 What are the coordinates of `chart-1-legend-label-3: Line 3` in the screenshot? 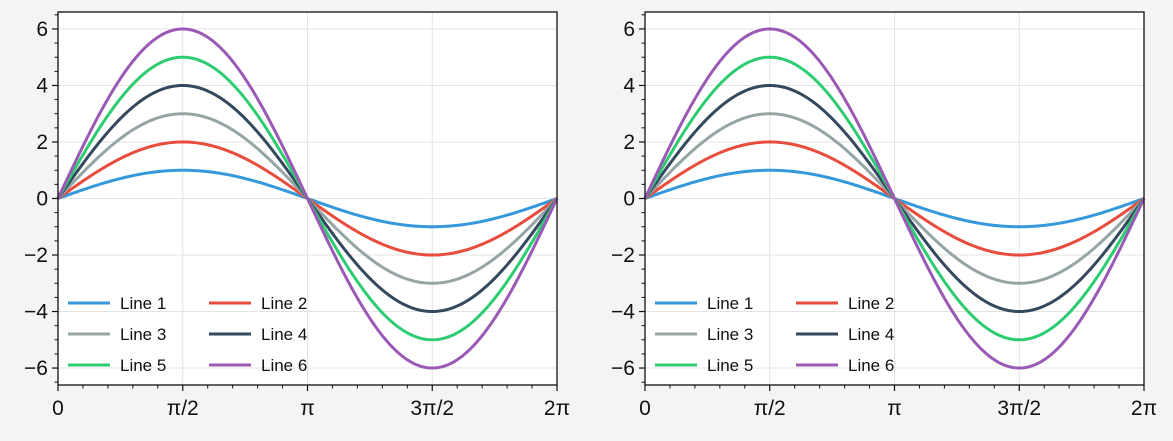 It's located at (143, 334).